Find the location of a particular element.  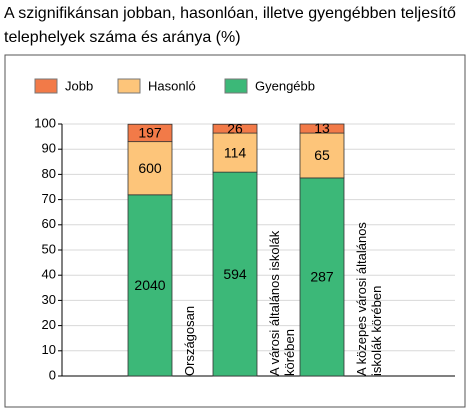

y-tick-label: 100 is located at coordinates (45, 122).